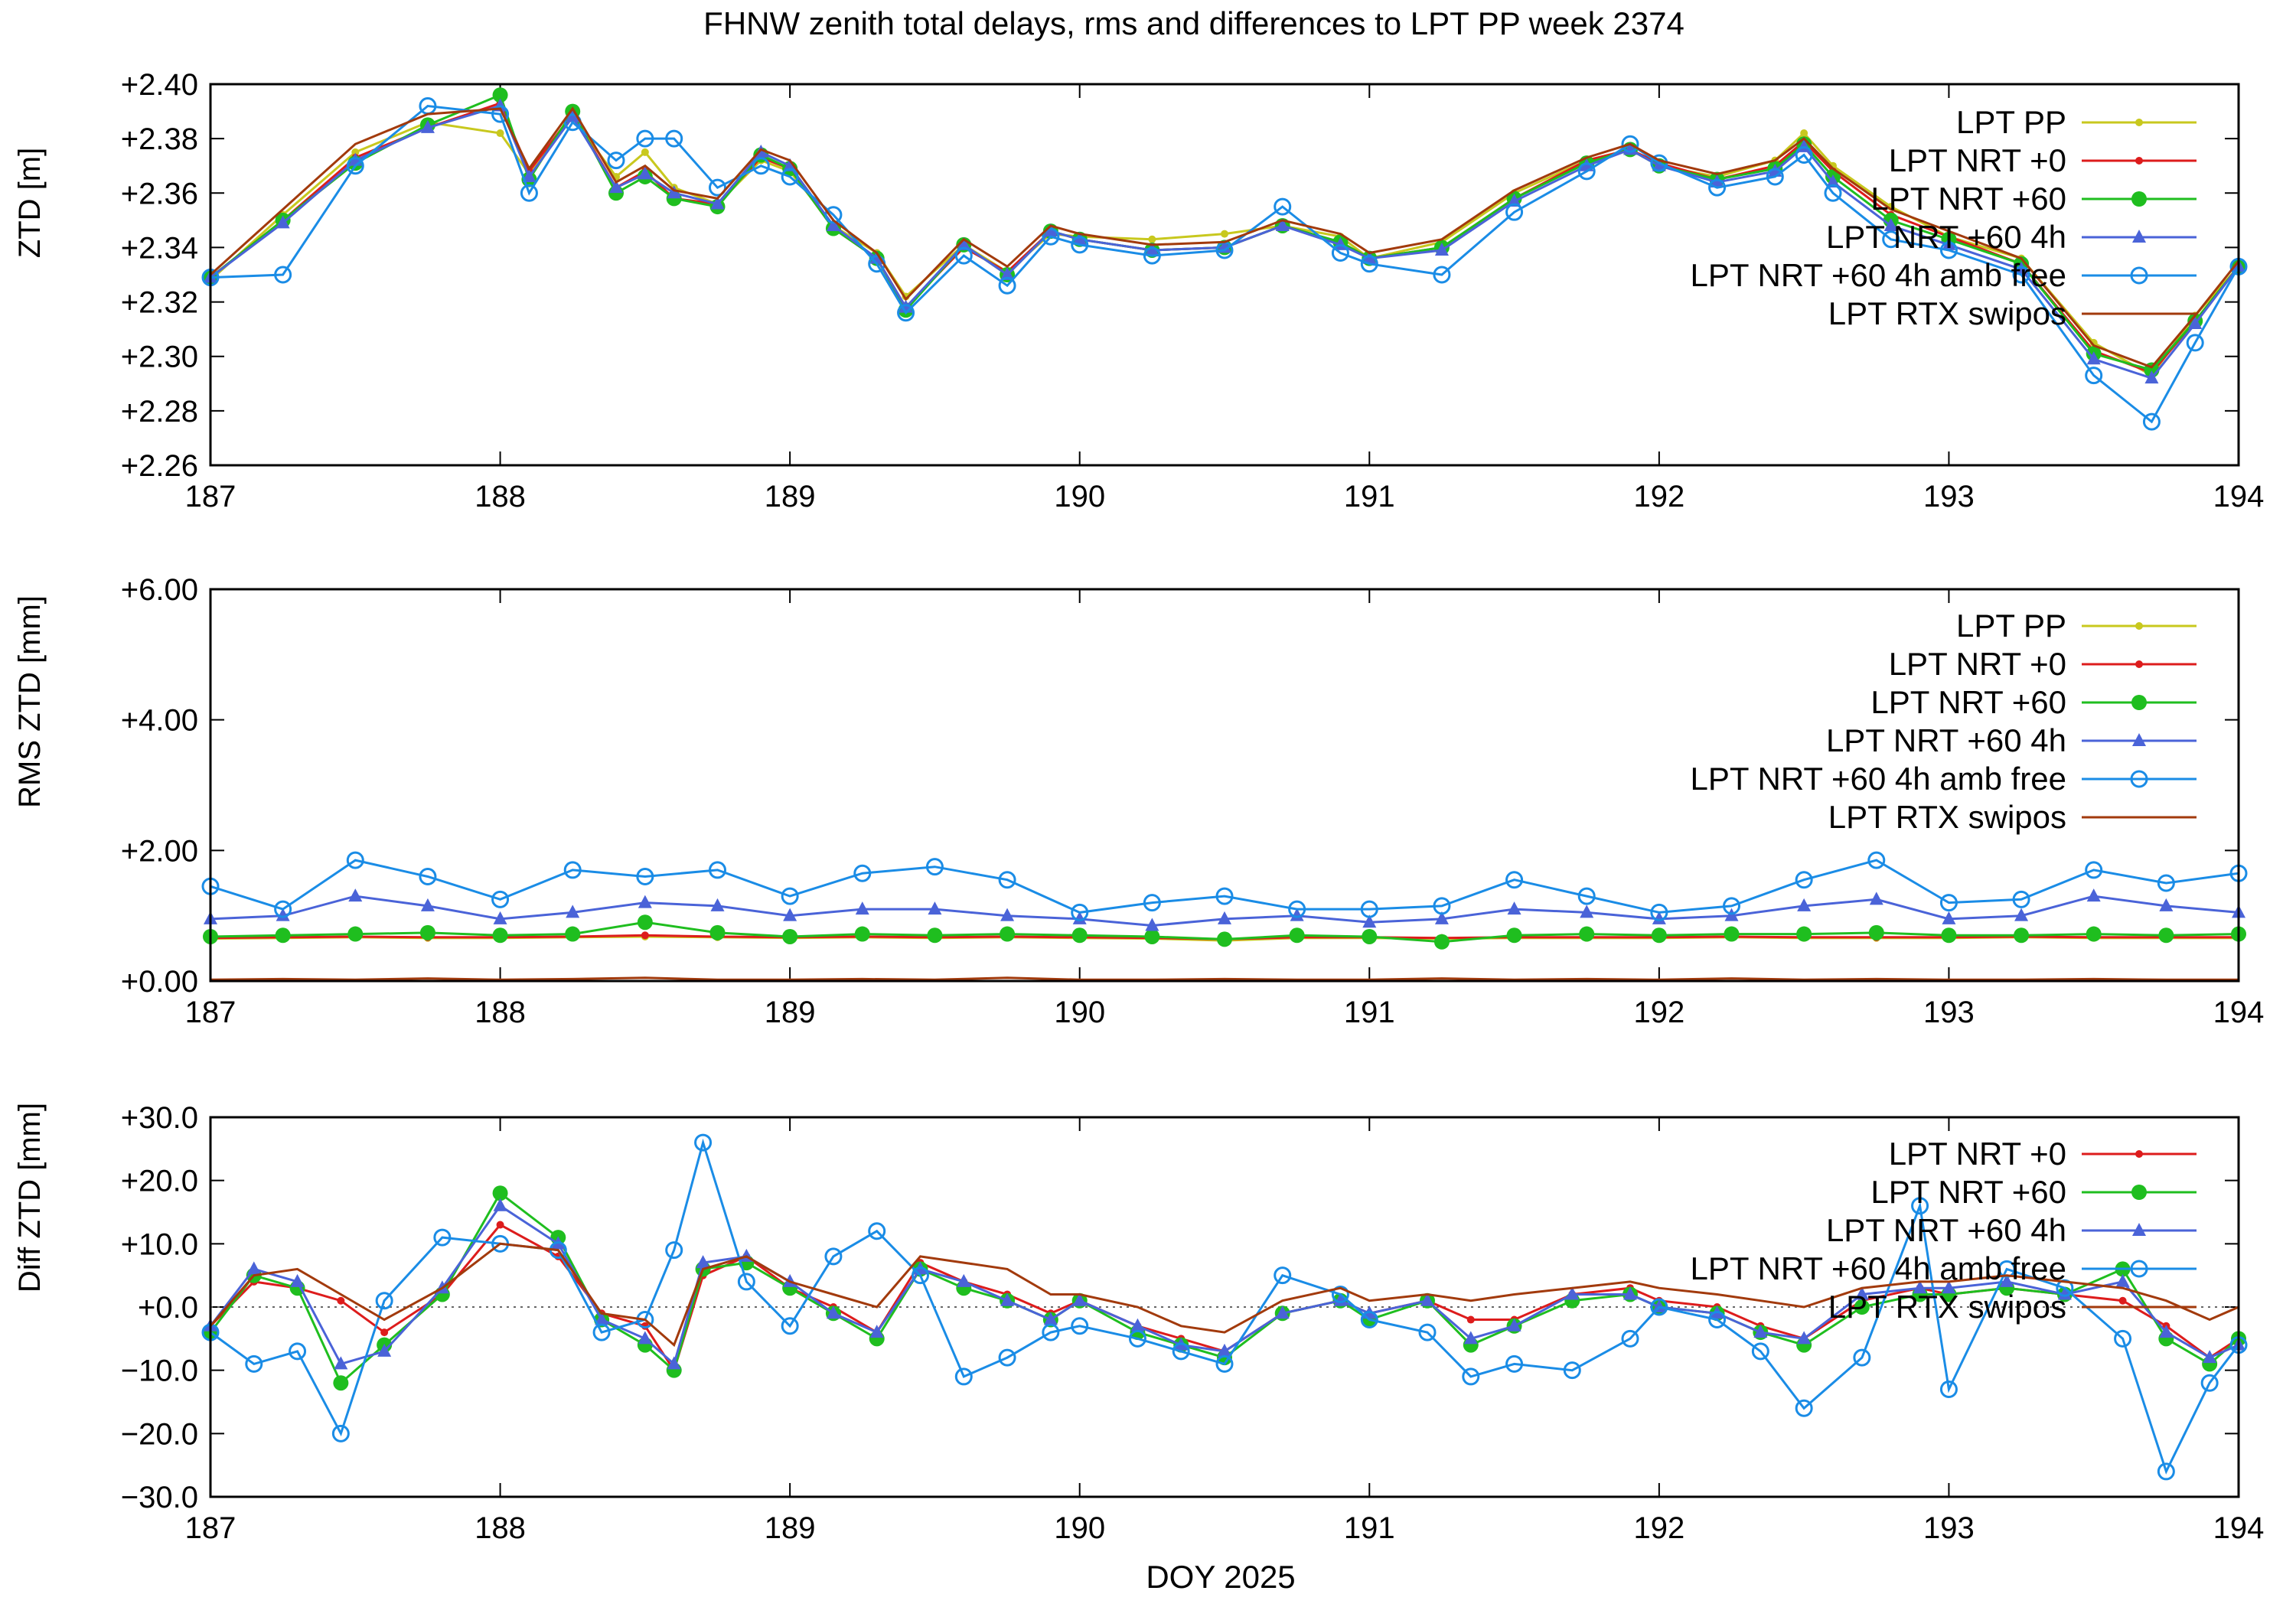 Image resolution: width=2296 pixels, height=1607 pixels. Describe the element at coordinates (500, 1528) in the screenshot. I see `x-tick-label: 188` at that location.